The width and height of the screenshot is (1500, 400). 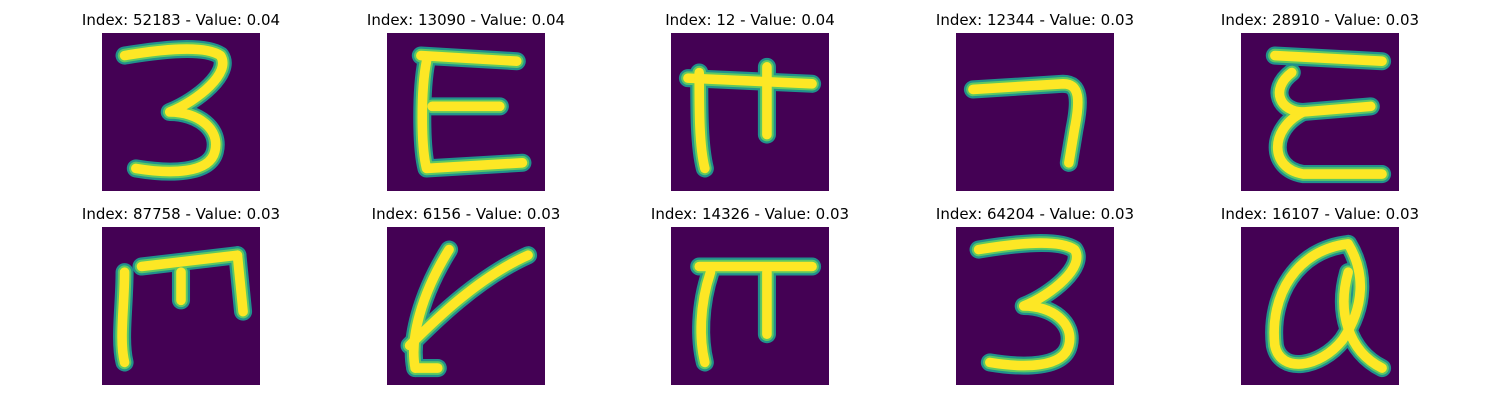 I want to click on image-panel: Index: 16107 - Value: 0.03, so click(x=1320, y=299).